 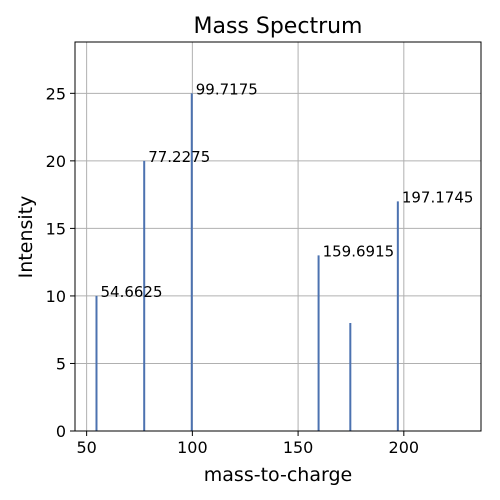 What do you see at coordinates (61, 363) in the screenshot?
I see `y-tick-label: 5` at bounding box center [61, 363].